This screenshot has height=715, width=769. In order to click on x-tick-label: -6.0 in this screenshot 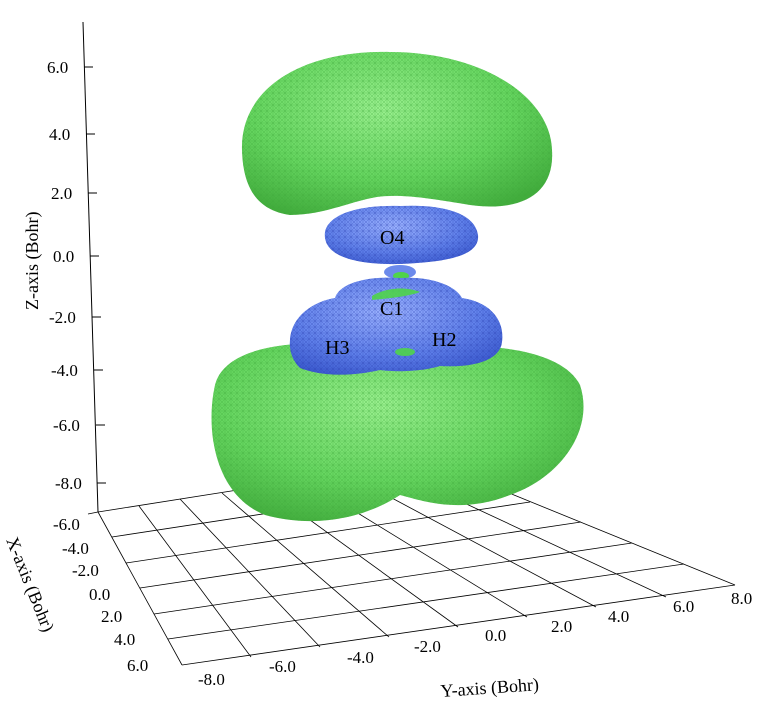, I will do `click(66, 524)`.